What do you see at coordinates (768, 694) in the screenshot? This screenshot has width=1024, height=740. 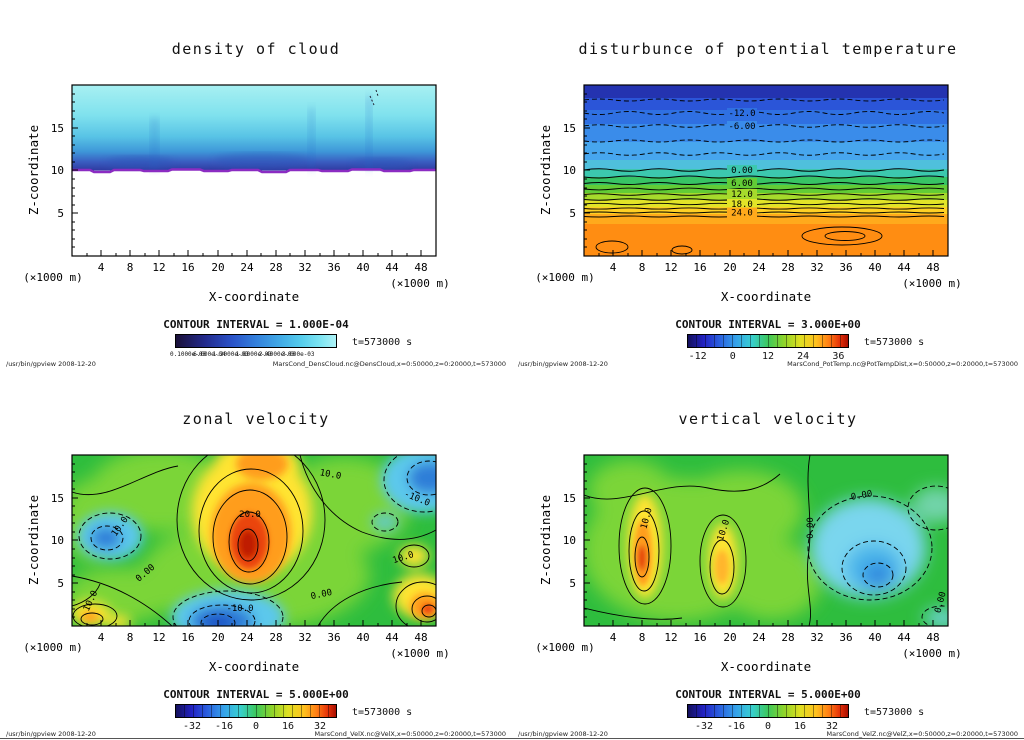 I see `contour-interval-label: CONTOUR INTERVAL = 5.000E+00` at bounding box center [768, 694].